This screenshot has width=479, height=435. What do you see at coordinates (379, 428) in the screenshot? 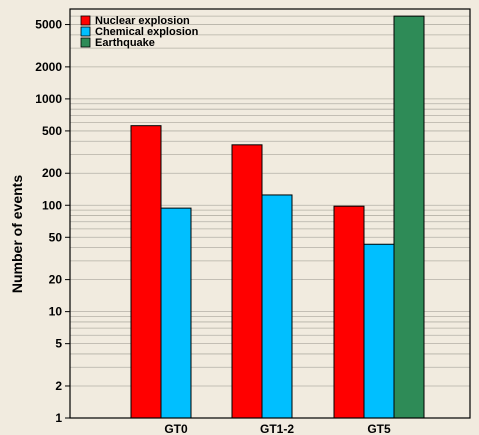
I see `x-tick-label: GT5` at bounding box center [379, 428].